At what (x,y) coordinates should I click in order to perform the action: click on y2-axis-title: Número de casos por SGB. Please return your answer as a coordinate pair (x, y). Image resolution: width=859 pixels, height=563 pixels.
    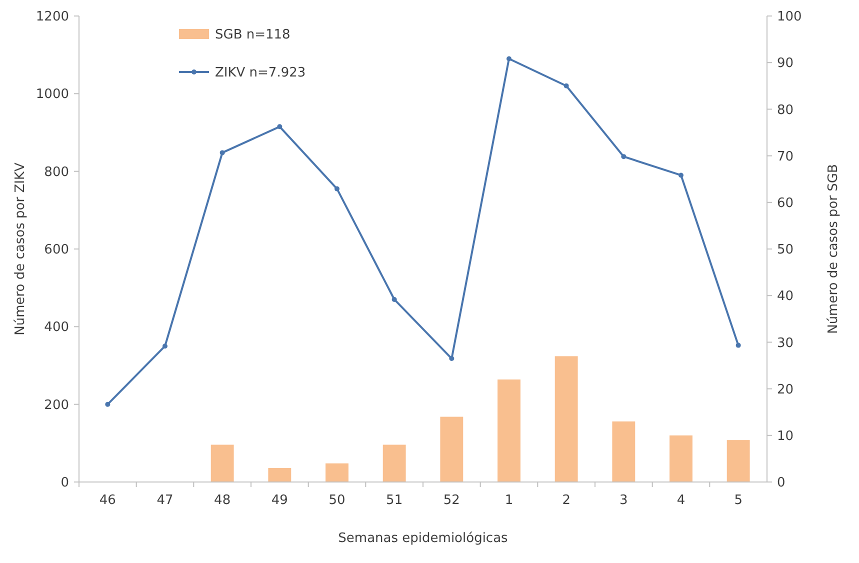
    Looking at the image, I should click on (833, 249).